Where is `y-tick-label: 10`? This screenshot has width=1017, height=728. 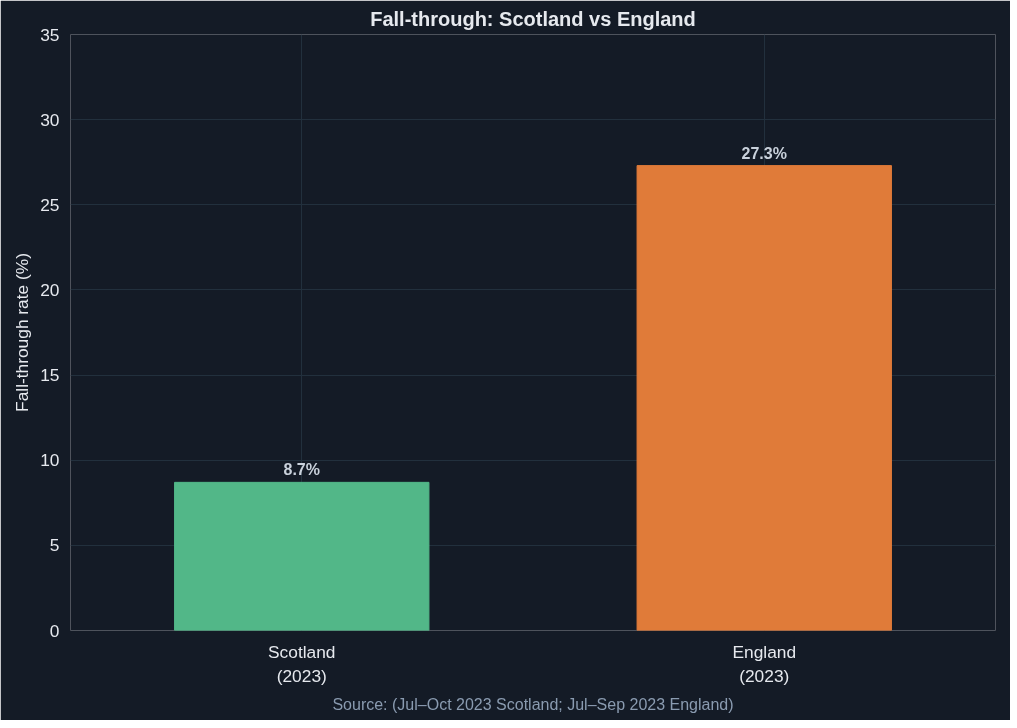
y-tick-label: 10 is located at coordinates (50, 460).